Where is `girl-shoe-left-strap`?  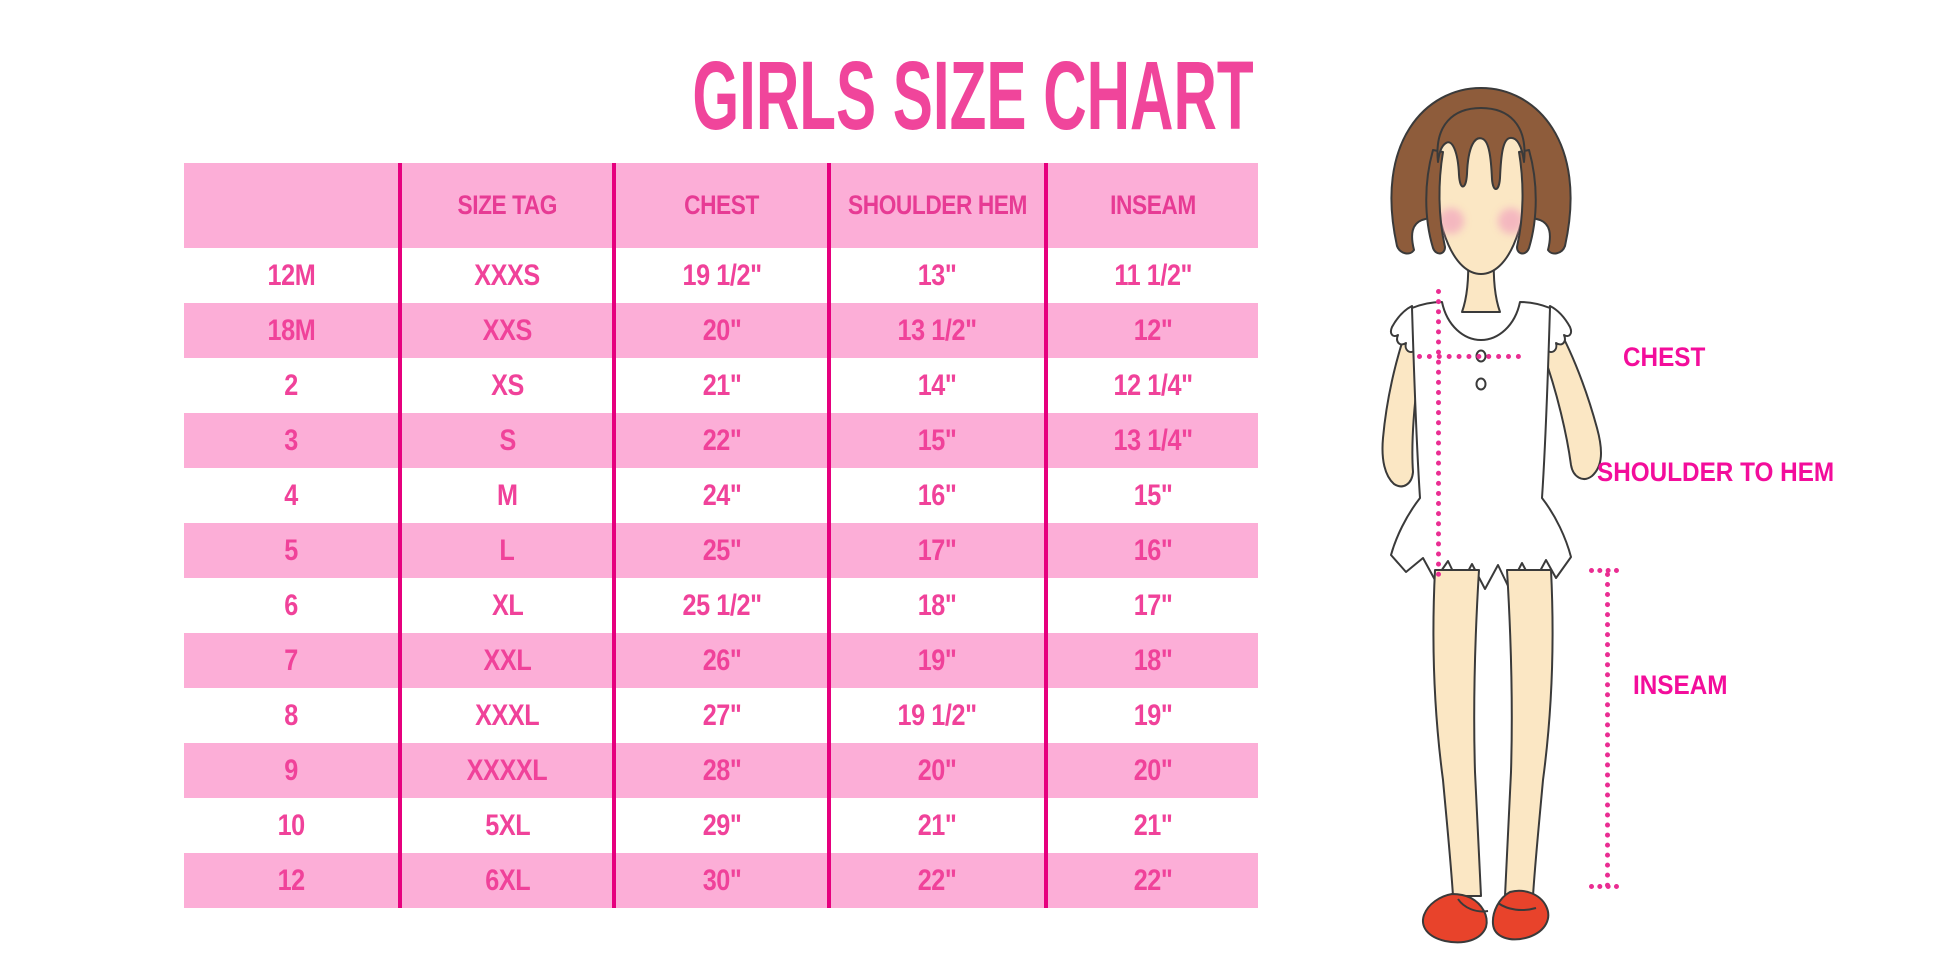 girl-shoe-left-strap is located at coordinates (1473, 905).